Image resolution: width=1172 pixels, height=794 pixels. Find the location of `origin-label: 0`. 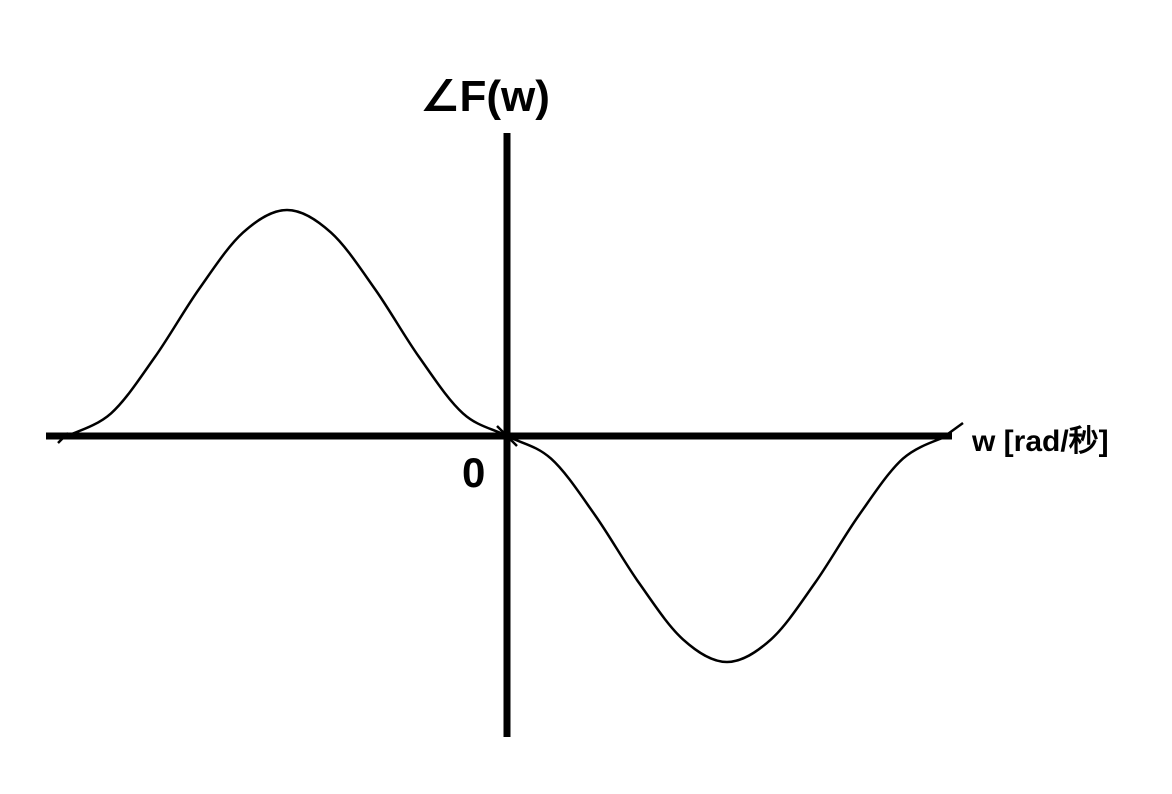

origin-label: 0 is located at coordinates (473, 472).